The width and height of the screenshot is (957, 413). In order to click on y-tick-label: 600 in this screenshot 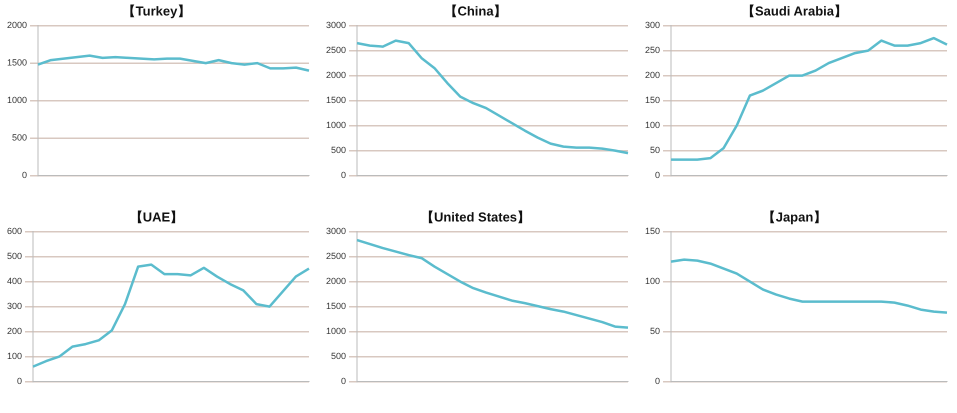, I will do `click(14, 231)`.